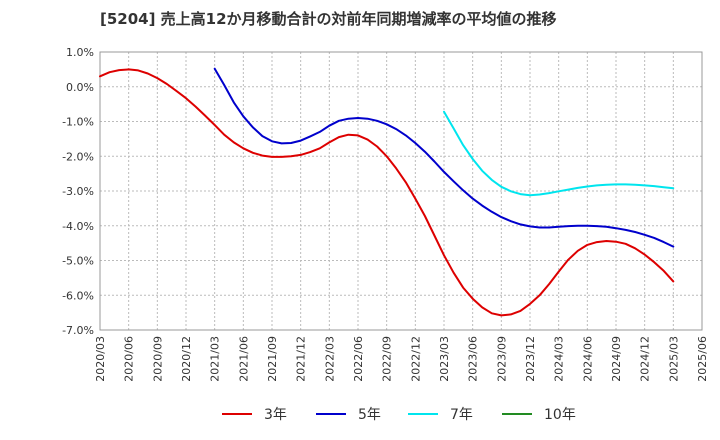 This screenshot has width=720, height=440. Describe the element at coordinates (157, 359) in the screenshot. I see `x-tick-label: 2020/09` at that location.